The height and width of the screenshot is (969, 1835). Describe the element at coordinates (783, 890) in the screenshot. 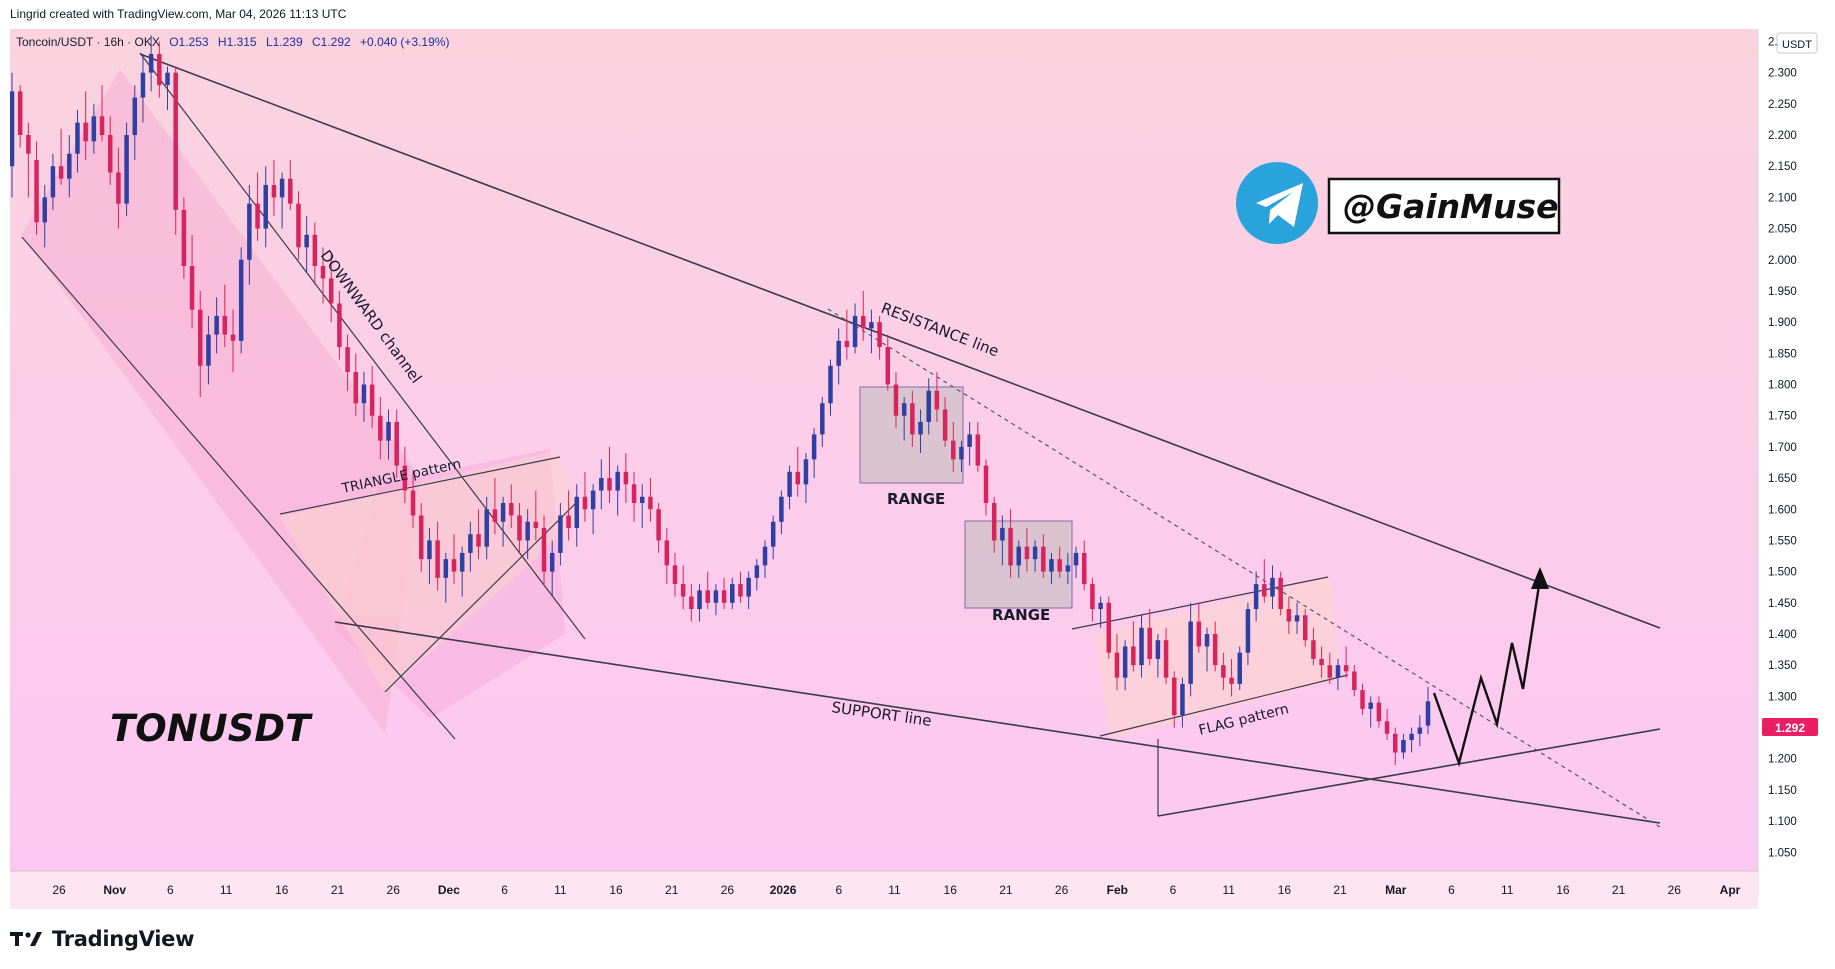

I see `time-tick-label: 2026` at that location.